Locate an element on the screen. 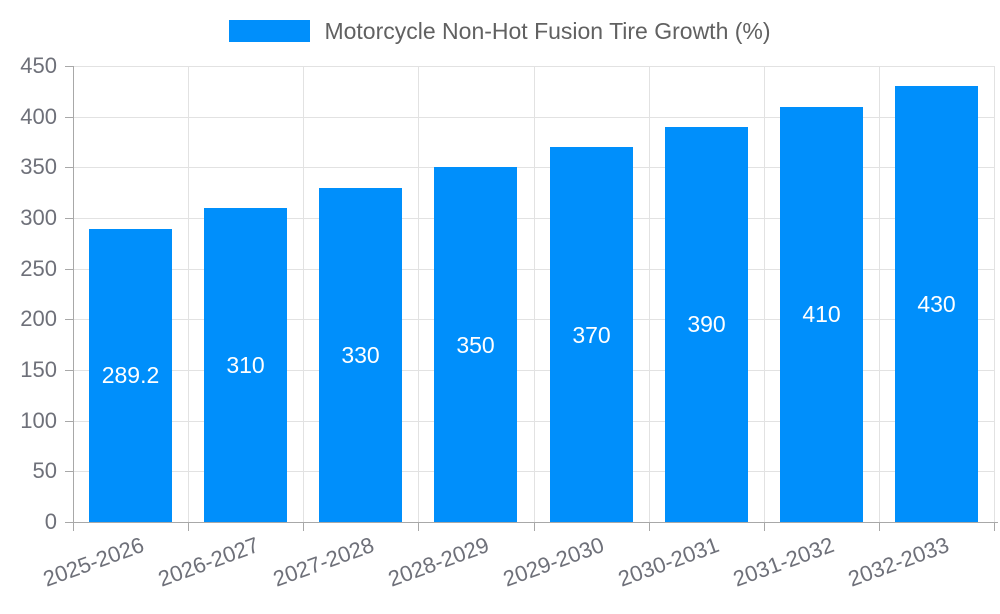 This screenshot has width=1000, height=614. bar-value-label: 430 is located at coordinates (936, 304).